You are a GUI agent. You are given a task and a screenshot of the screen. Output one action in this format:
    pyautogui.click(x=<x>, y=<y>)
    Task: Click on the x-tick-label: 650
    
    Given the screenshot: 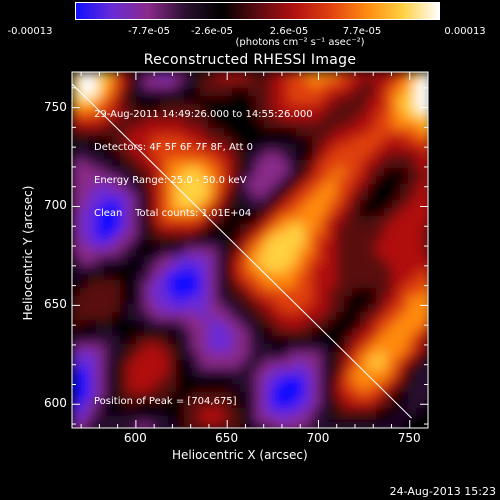 What is the action you would take?
    pyautogui.click(x=227, y=438)
    